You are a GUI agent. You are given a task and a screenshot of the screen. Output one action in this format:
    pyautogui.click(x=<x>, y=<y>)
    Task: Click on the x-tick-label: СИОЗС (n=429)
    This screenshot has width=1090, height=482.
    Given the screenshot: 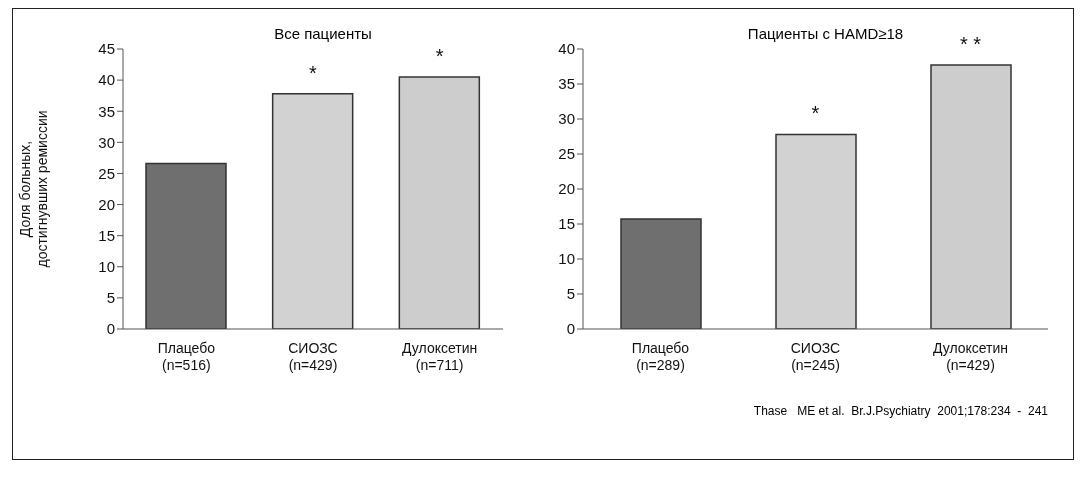 What is the action you would take?
    pyautogui.click(x=313, y=356)
    